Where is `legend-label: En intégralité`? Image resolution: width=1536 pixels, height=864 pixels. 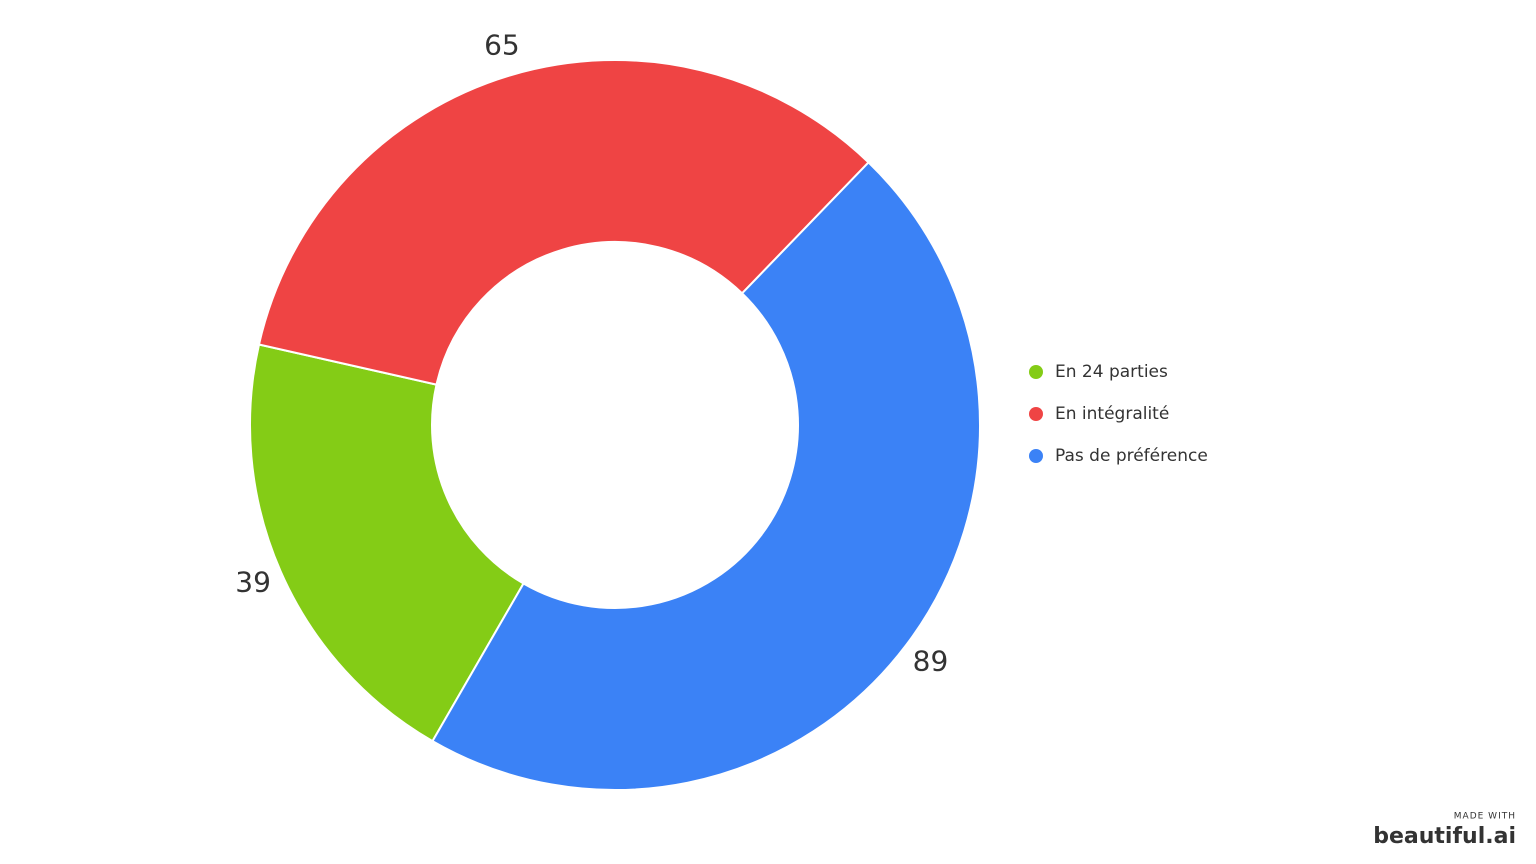 legend-label: En intégralité is located at coordinates (1112, 414).